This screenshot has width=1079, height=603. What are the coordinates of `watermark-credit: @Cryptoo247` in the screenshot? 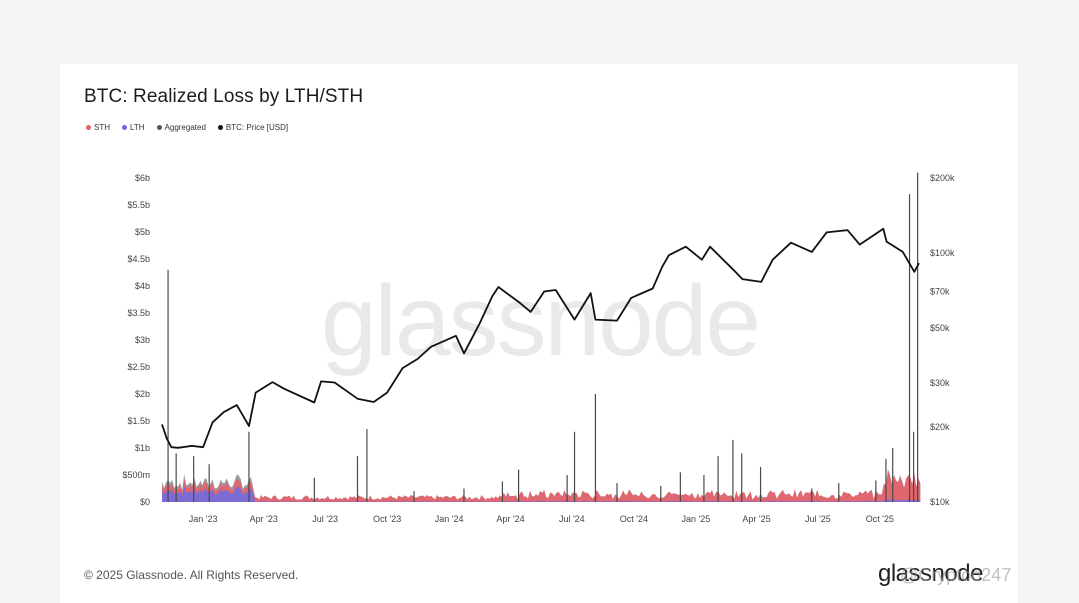 It's located at (956, 575).